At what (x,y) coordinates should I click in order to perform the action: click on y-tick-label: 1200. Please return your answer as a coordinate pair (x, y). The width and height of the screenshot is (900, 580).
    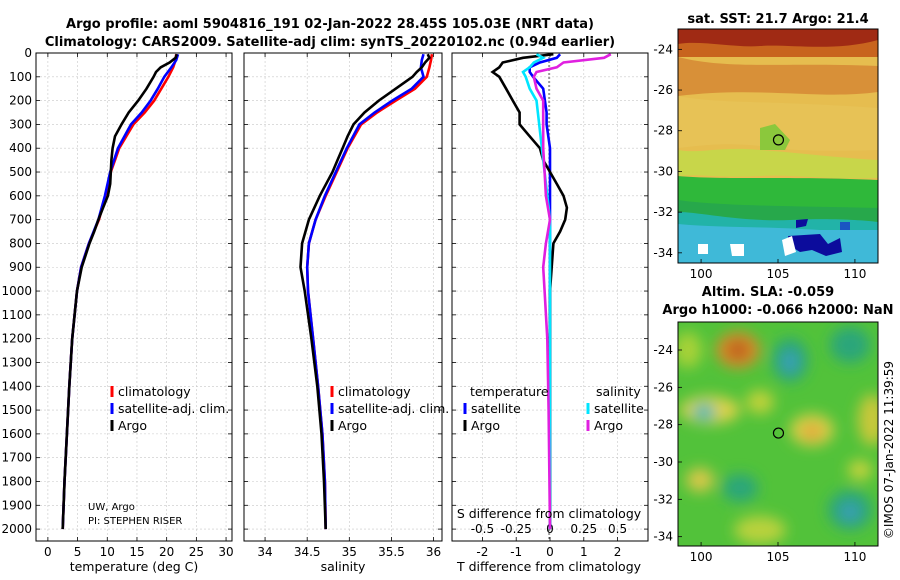
    Looking at the image, I should click on (16, 339).